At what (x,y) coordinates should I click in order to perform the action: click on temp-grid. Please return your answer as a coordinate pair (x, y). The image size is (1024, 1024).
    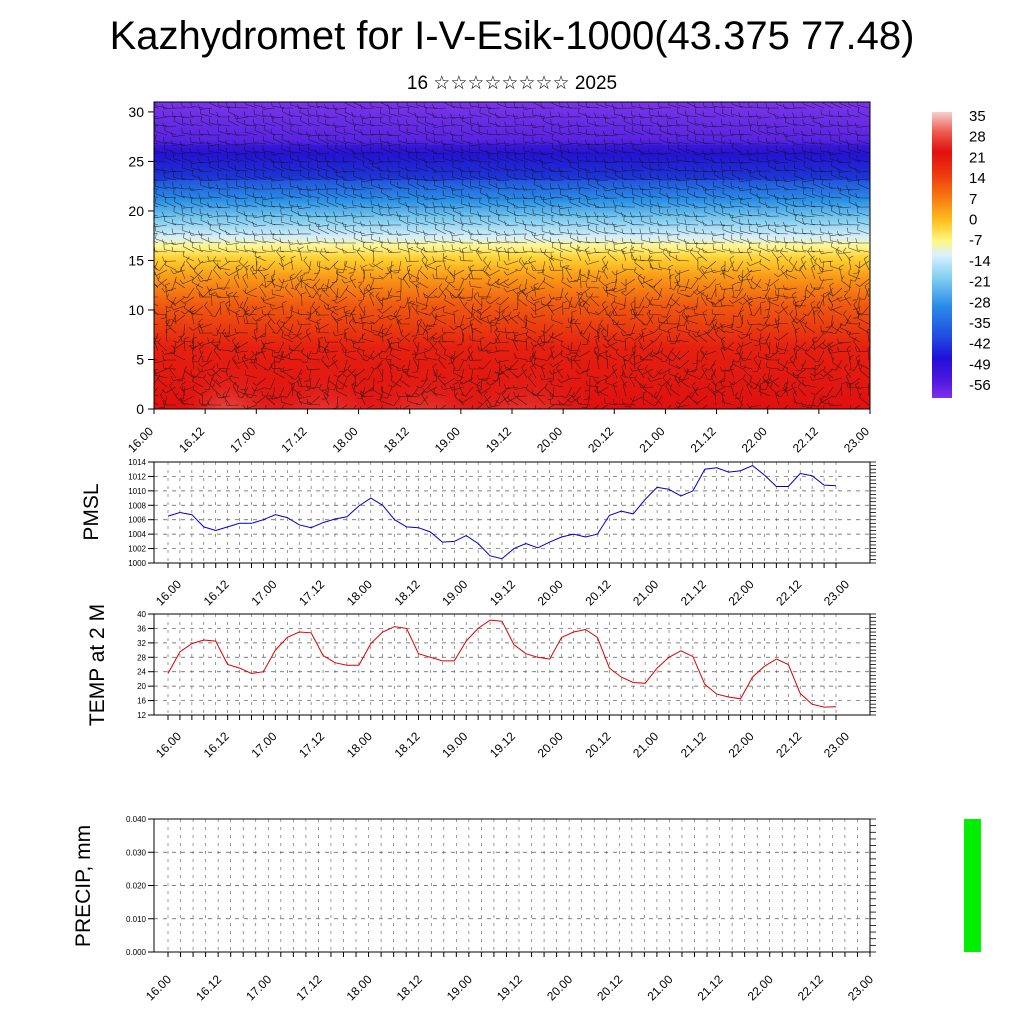
    Looking at the image, I should click on (515, 666).